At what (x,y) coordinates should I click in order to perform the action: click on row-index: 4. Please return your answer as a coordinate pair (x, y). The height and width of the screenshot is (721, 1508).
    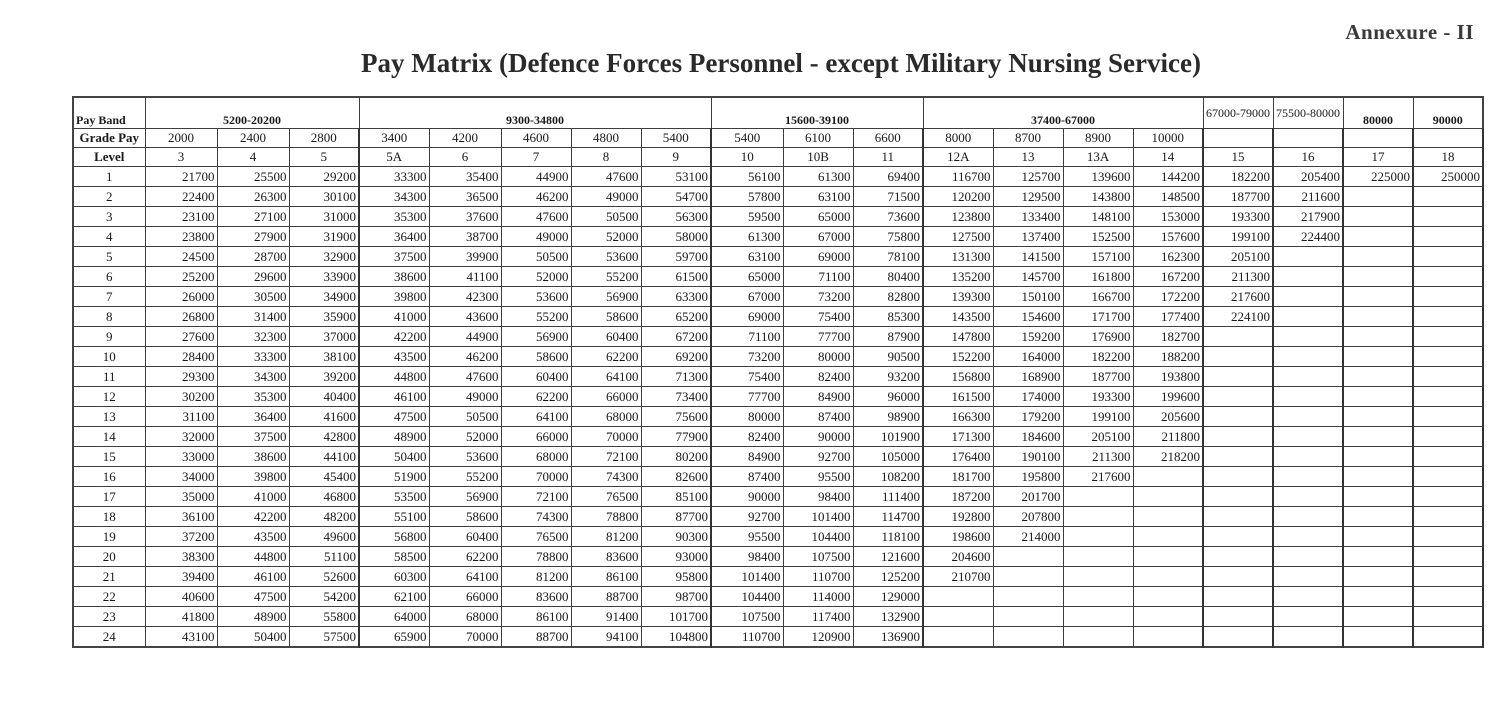
    Looking at the image, I should click on (109, 236).